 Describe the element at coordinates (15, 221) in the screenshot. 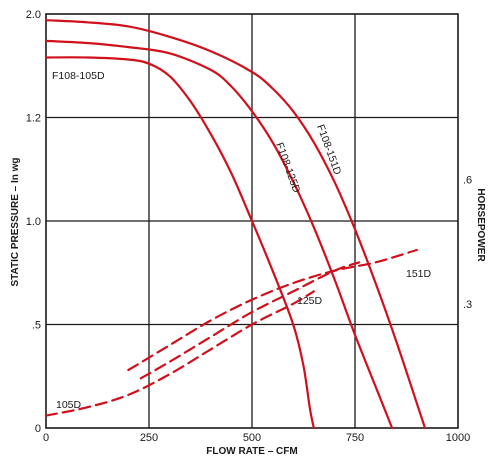

I see `y-axis-title: STATIC PRESSURE – In wg` at that location.